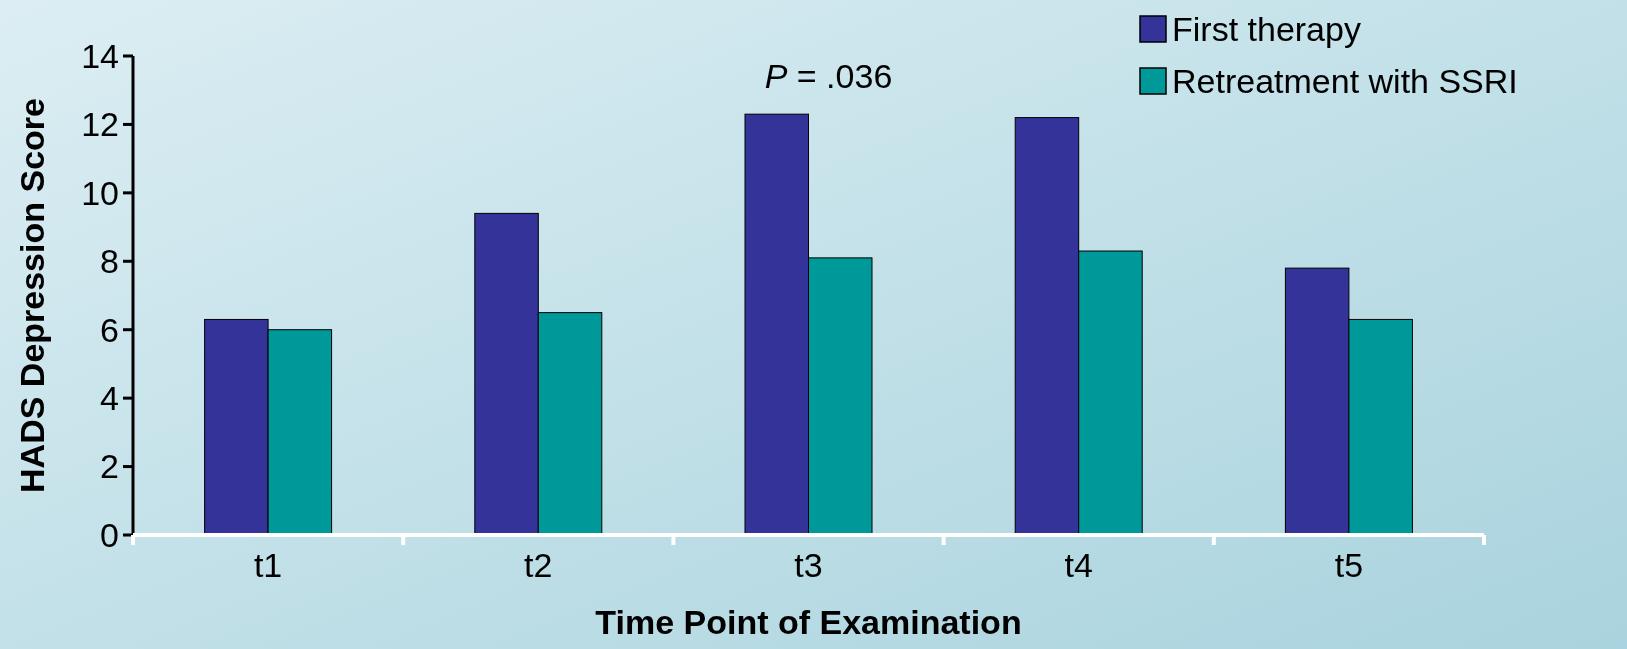  I want to click on y-tick-label: 0, so click(109, 534).